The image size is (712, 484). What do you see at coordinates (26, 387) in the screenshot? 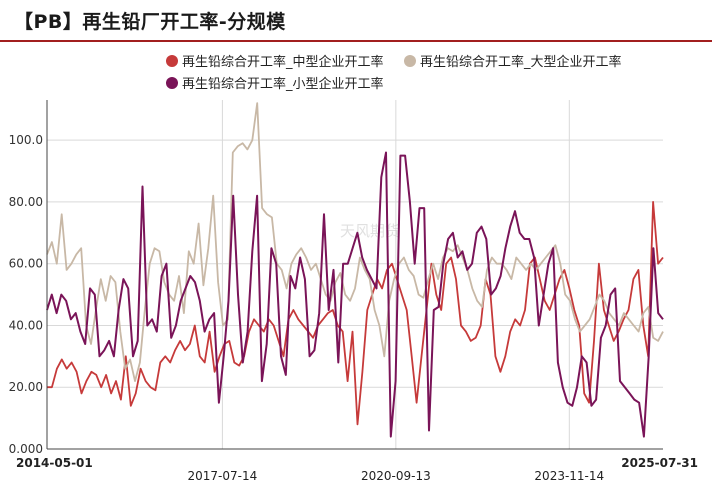
I see `y-tick-label: 20.00` at bounding box center [26, 387].